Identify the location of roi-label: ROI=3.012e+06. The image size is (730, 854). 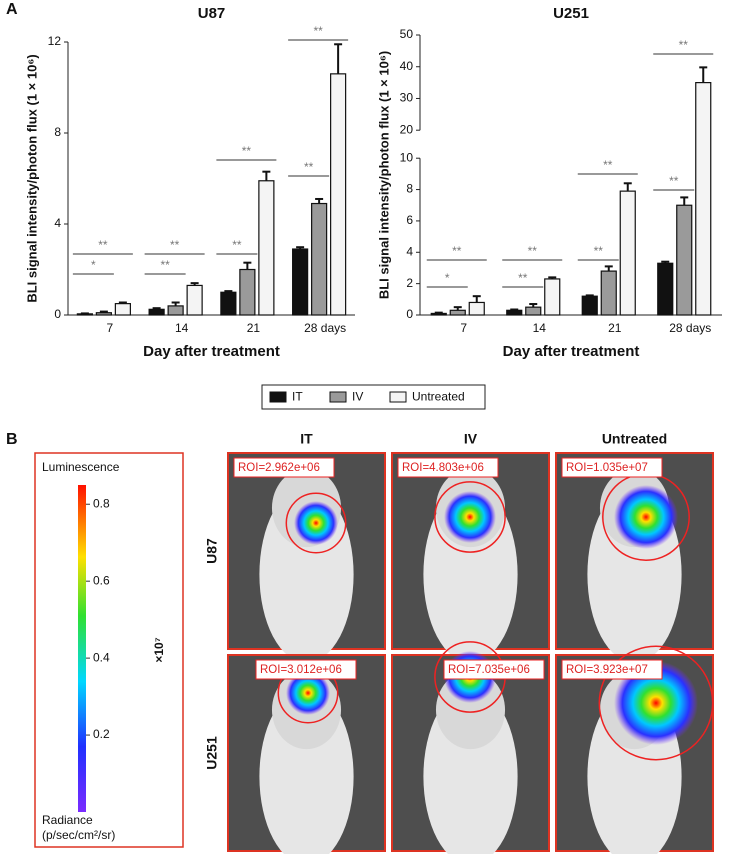
(301, 670).